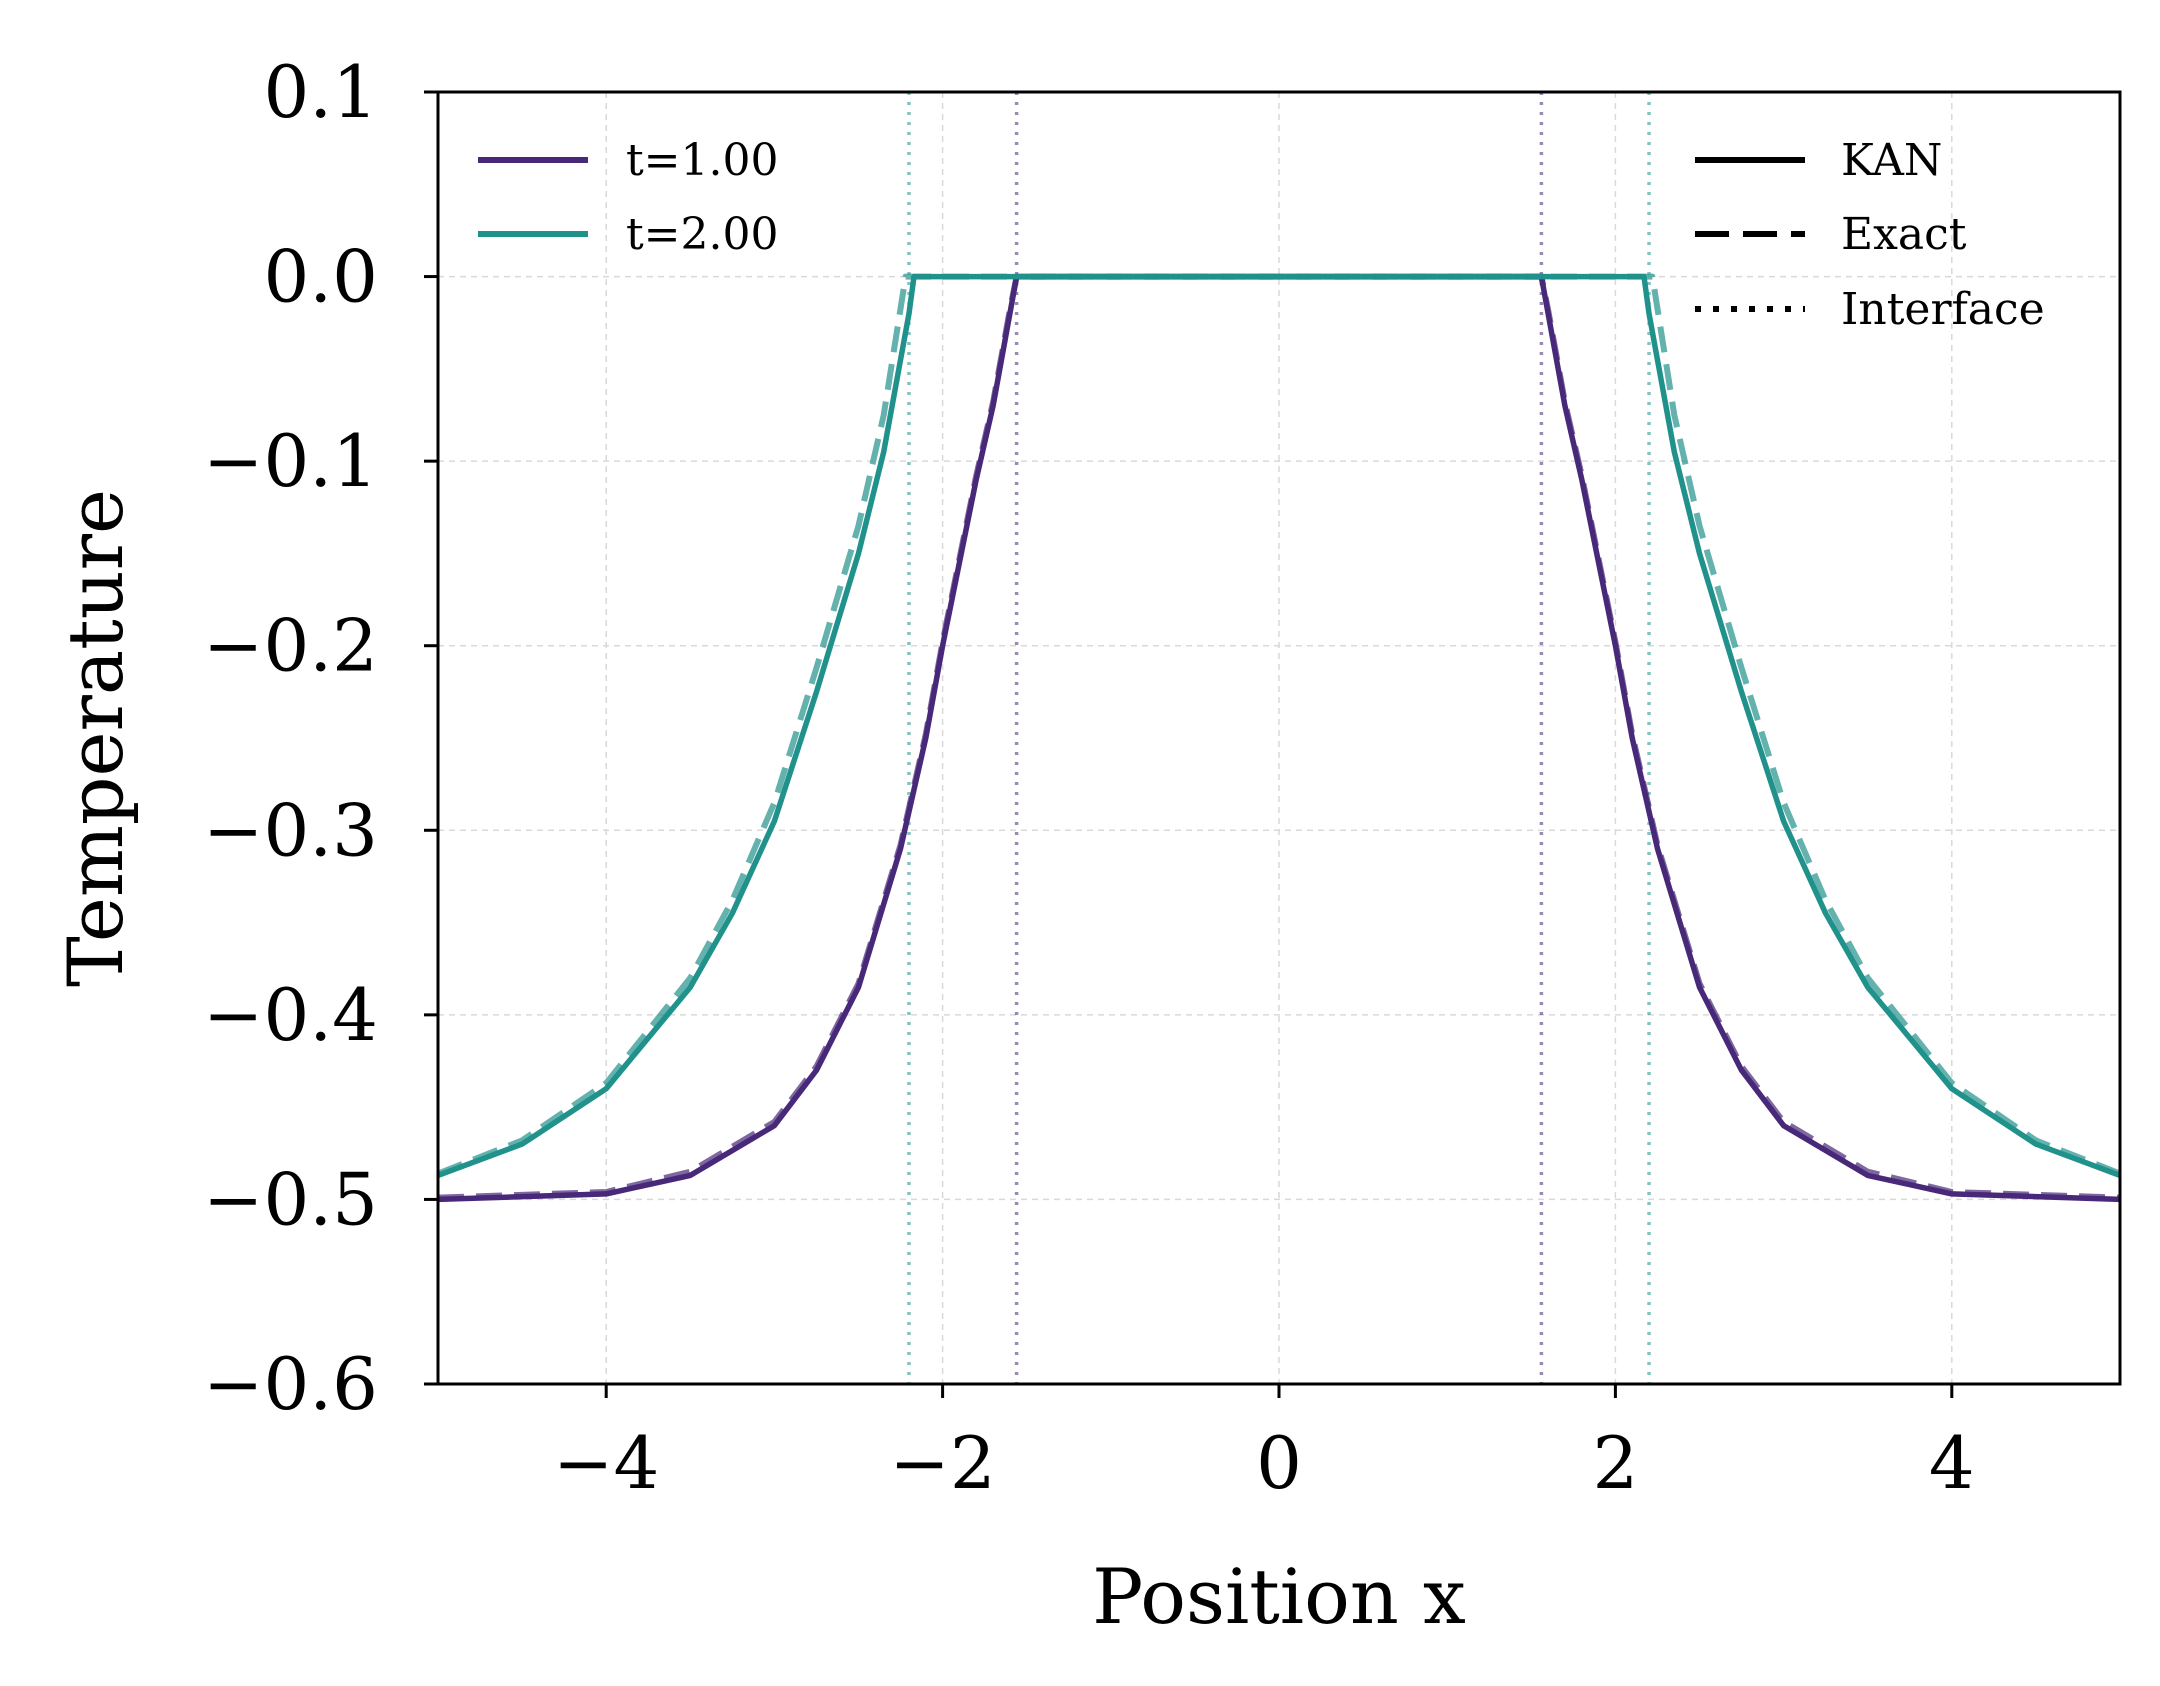 The height and width of the screenshot is (1686, 2160). Describe the element at coordinates (290, 1015) in the screenshot. I see `y-tick-label: −0.4` at that location.